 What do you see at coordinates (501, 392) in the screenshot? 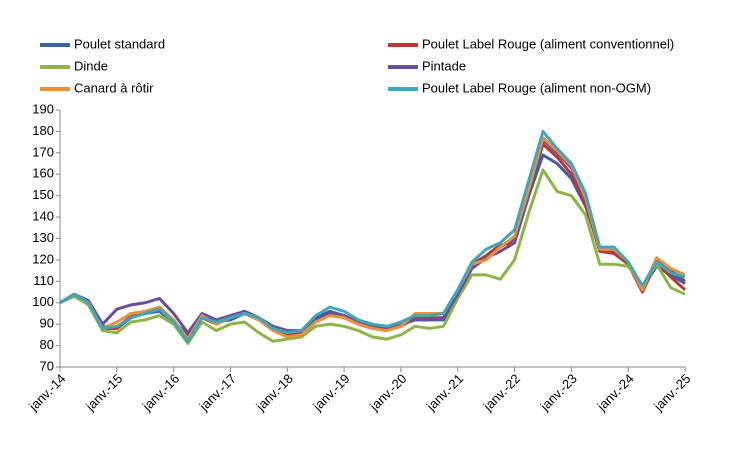
I see `x-tick-label: janv.-22` at bounding box center [501, 392].